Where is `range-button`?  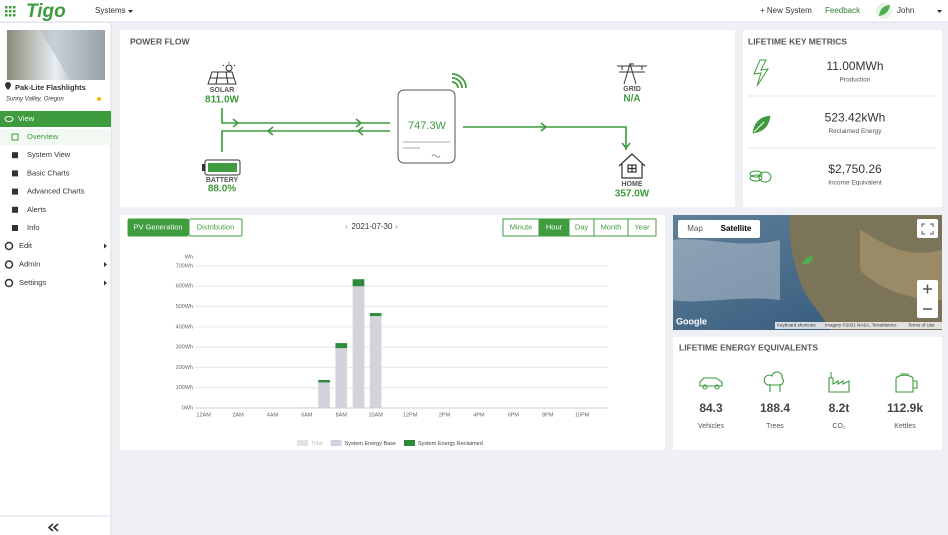
range-button is located at coordinates (642, 227).